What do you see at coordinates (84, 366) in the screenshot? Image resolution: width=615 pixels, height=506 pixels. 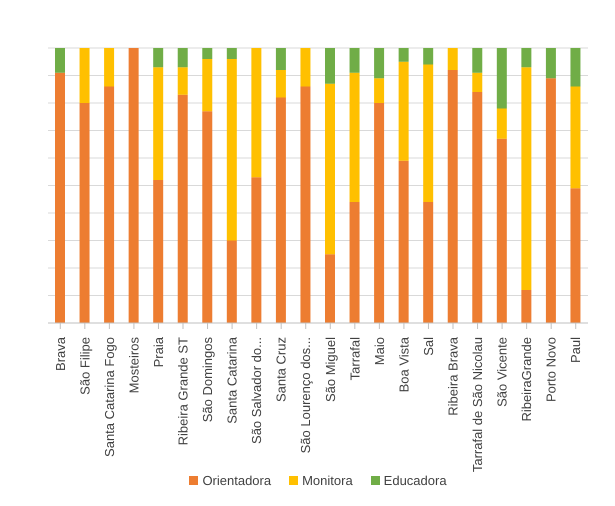 I see `x-tick-label: São Filipe` at bounding box center [84, 366].